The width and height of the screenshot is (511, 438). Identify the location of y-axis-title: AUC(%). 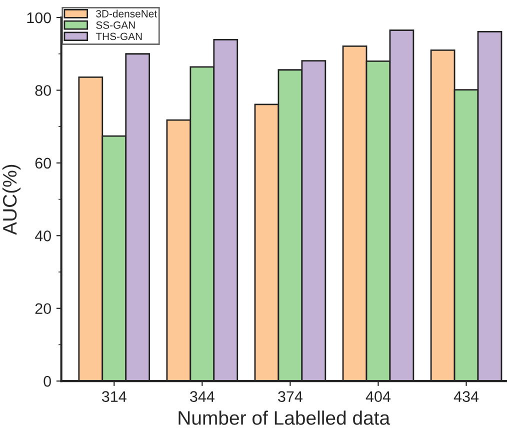
(11, 199).